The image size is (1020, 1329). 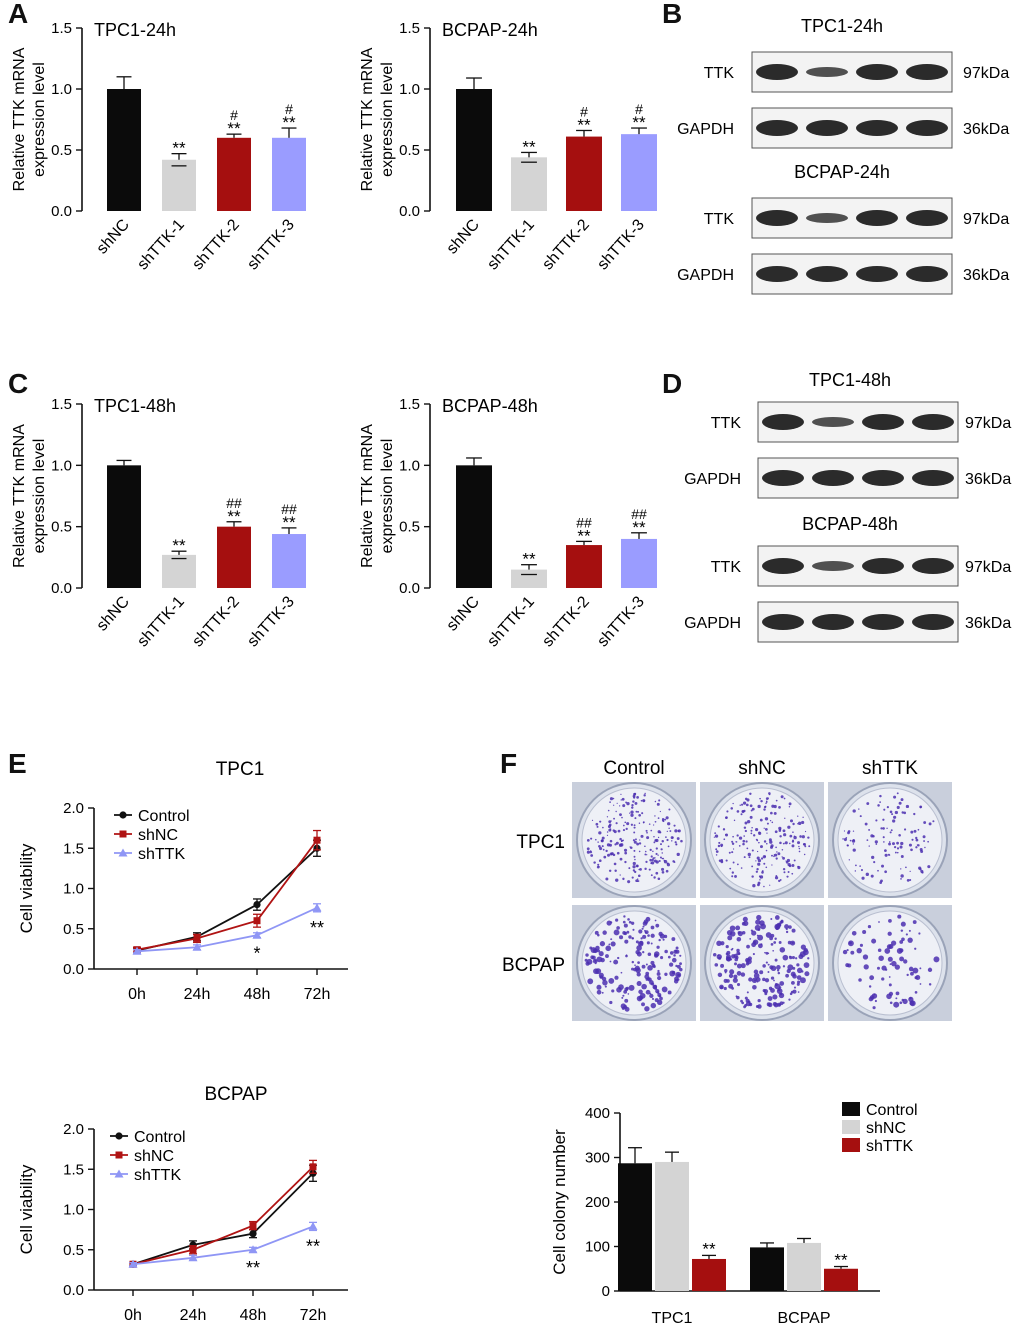 I want to click on point-shTTK, so click(x=317, y=907).